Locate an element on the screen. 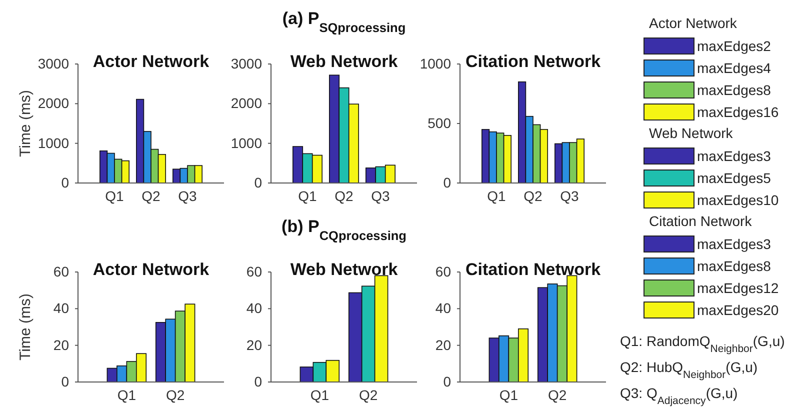 This screenshot has width=808, height=415. legend-label: maxEdges5 is located at coordinates (734, 178).